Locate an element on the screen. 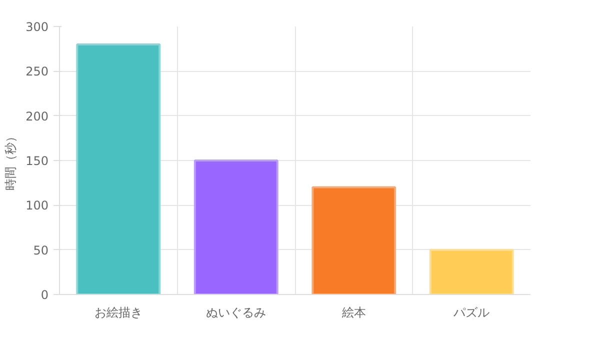 This screenshot has height=339, width=613. y-axis-title: 時間（秒） is located at coordinates (11, 160).